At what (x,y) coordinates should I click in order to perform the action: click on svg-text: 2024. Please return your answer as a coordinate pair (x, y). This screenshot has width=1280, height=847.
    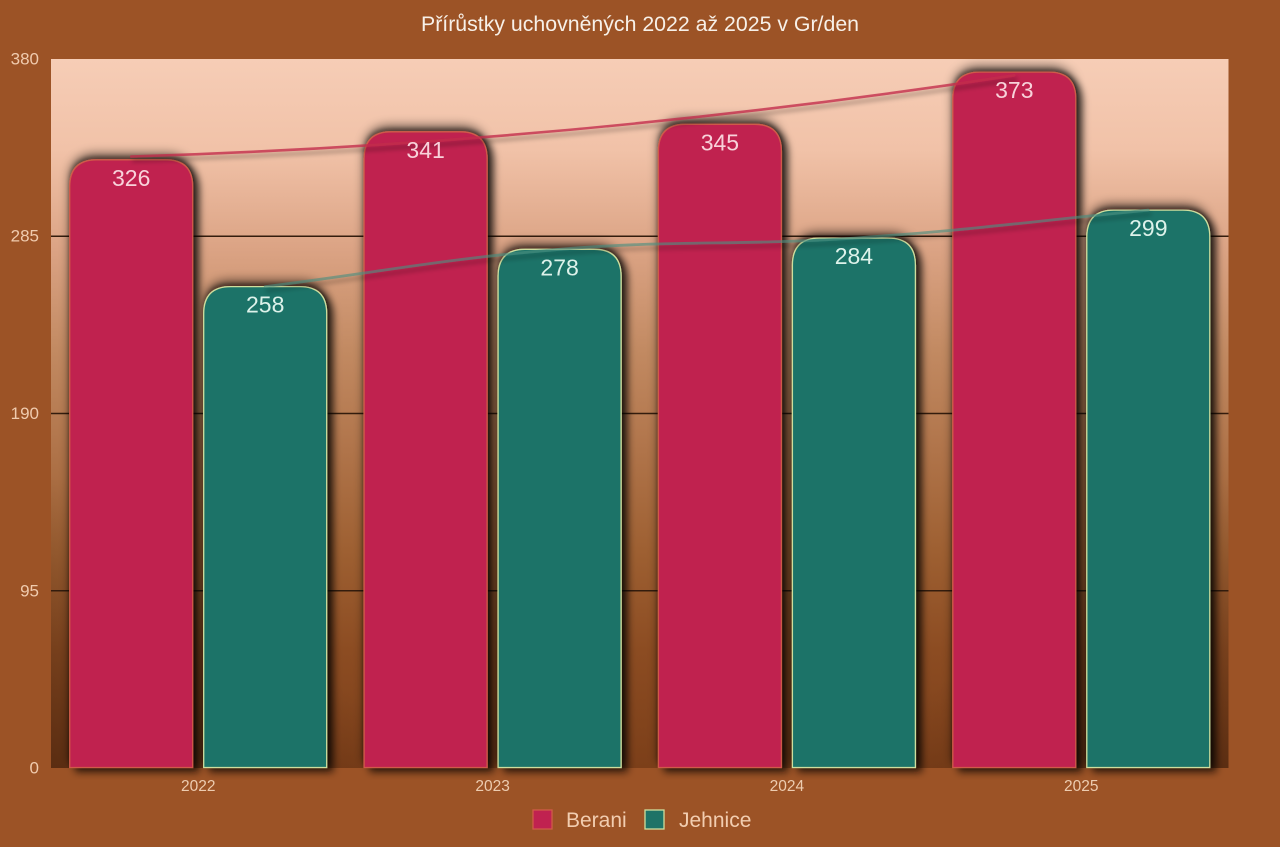
    Looking at the image, I should click on (787, 786).